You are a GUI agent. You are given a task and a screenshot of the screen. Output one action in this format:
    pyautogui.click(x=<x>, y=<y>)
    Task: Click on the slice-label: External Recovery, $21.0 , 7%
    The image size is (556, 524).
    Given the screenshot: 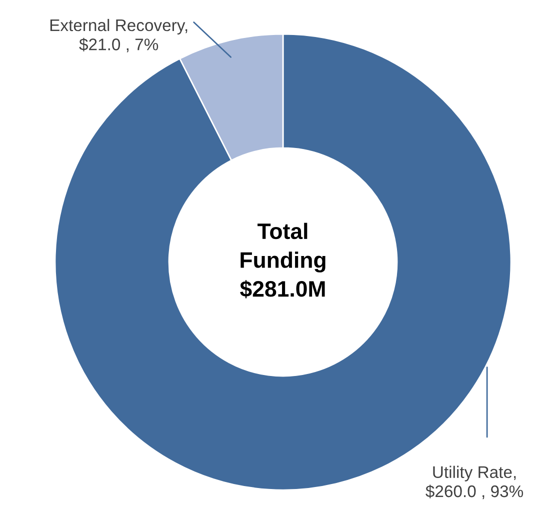 What is the action you would take?
    pyautogui.click(x=119, y=35)
    